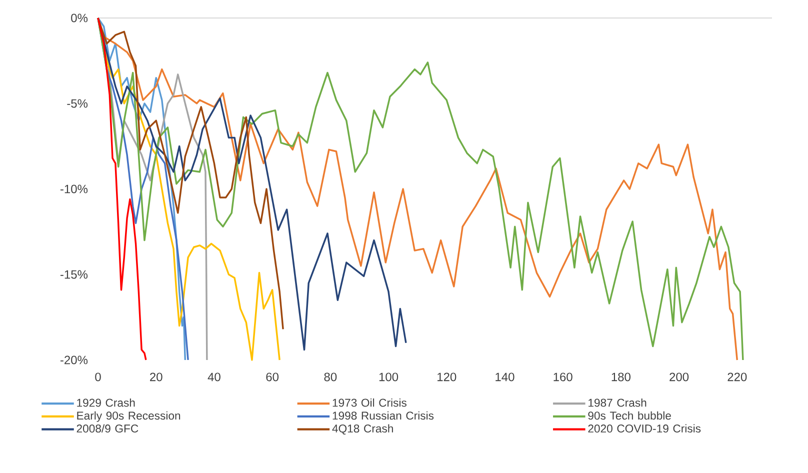 Image resolution: width=808 pixels, height=473 pixels. Describe the element at coordinates (98, 377) in the screenshot. I see `x-tick-label: 0` at that location.